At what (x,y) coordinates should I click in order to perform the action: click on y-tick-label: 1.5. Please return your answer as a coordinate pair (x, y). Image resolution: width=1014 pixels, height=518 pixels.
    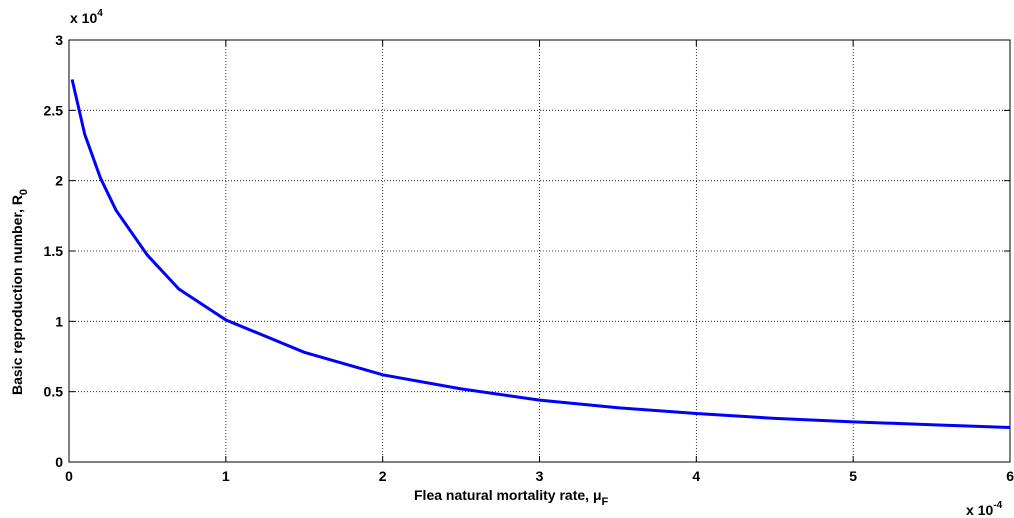
    Looking at the image, I should click on (54, 251).